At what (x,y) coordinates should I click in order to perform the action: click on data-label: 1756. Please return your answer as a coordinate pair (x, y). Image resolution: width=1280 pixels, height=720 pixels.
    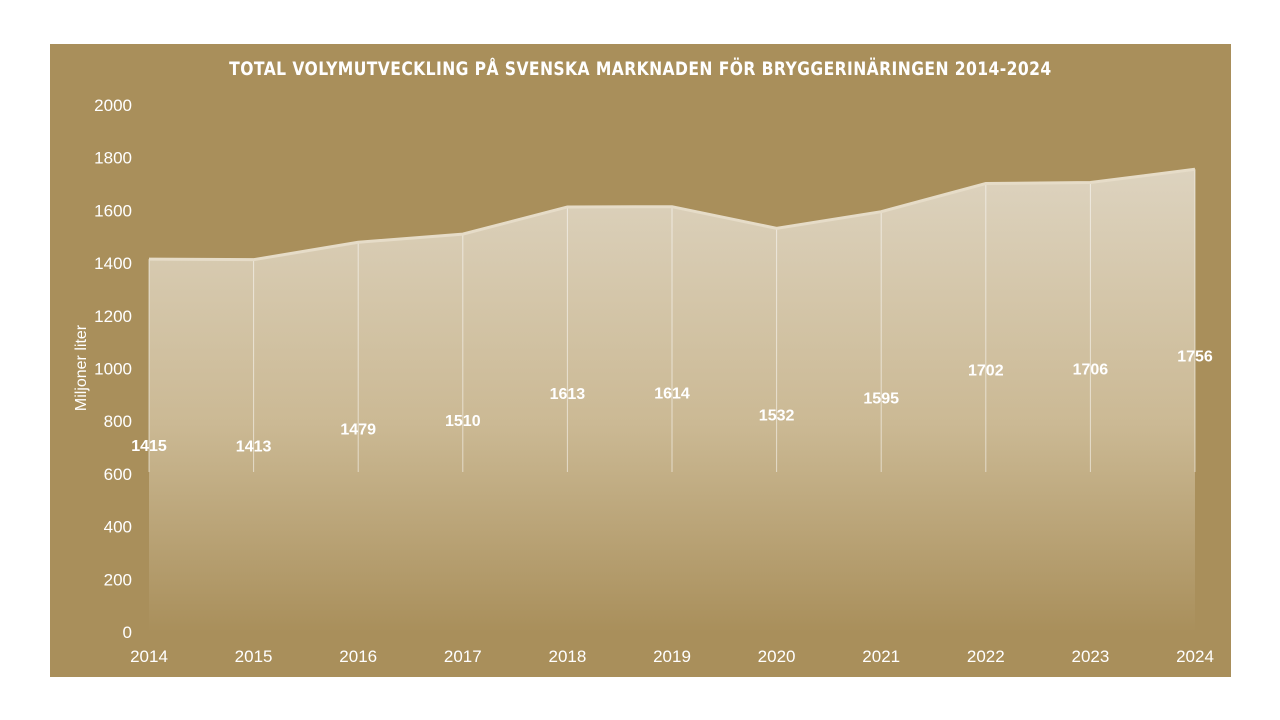
    Looking at the image, I should click on (1195, 356).